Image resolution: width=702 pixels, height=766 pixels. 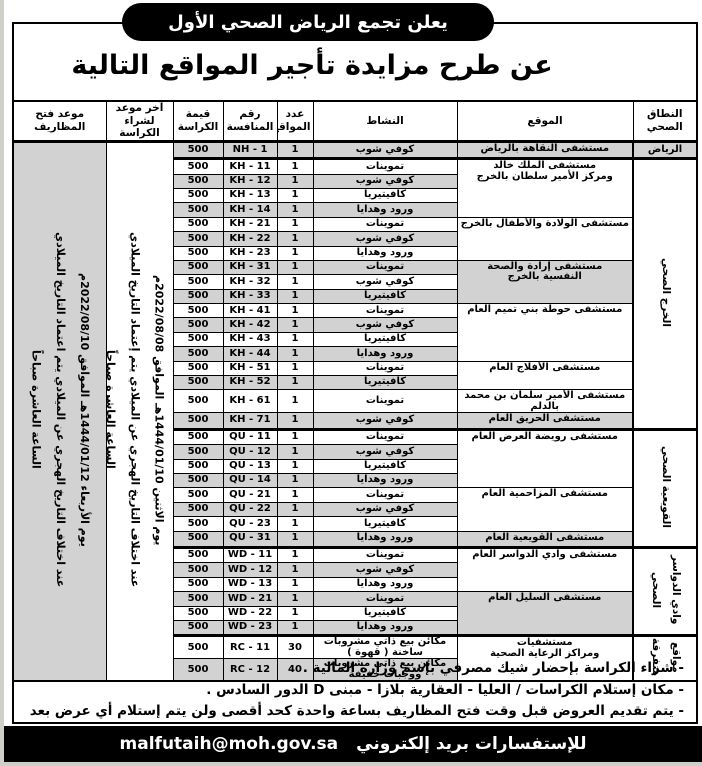 What do you see at coordinates (250, 613) in the screenshot?
I see `competition-no-cell: WD - 22` at bounding box center [250, 613].